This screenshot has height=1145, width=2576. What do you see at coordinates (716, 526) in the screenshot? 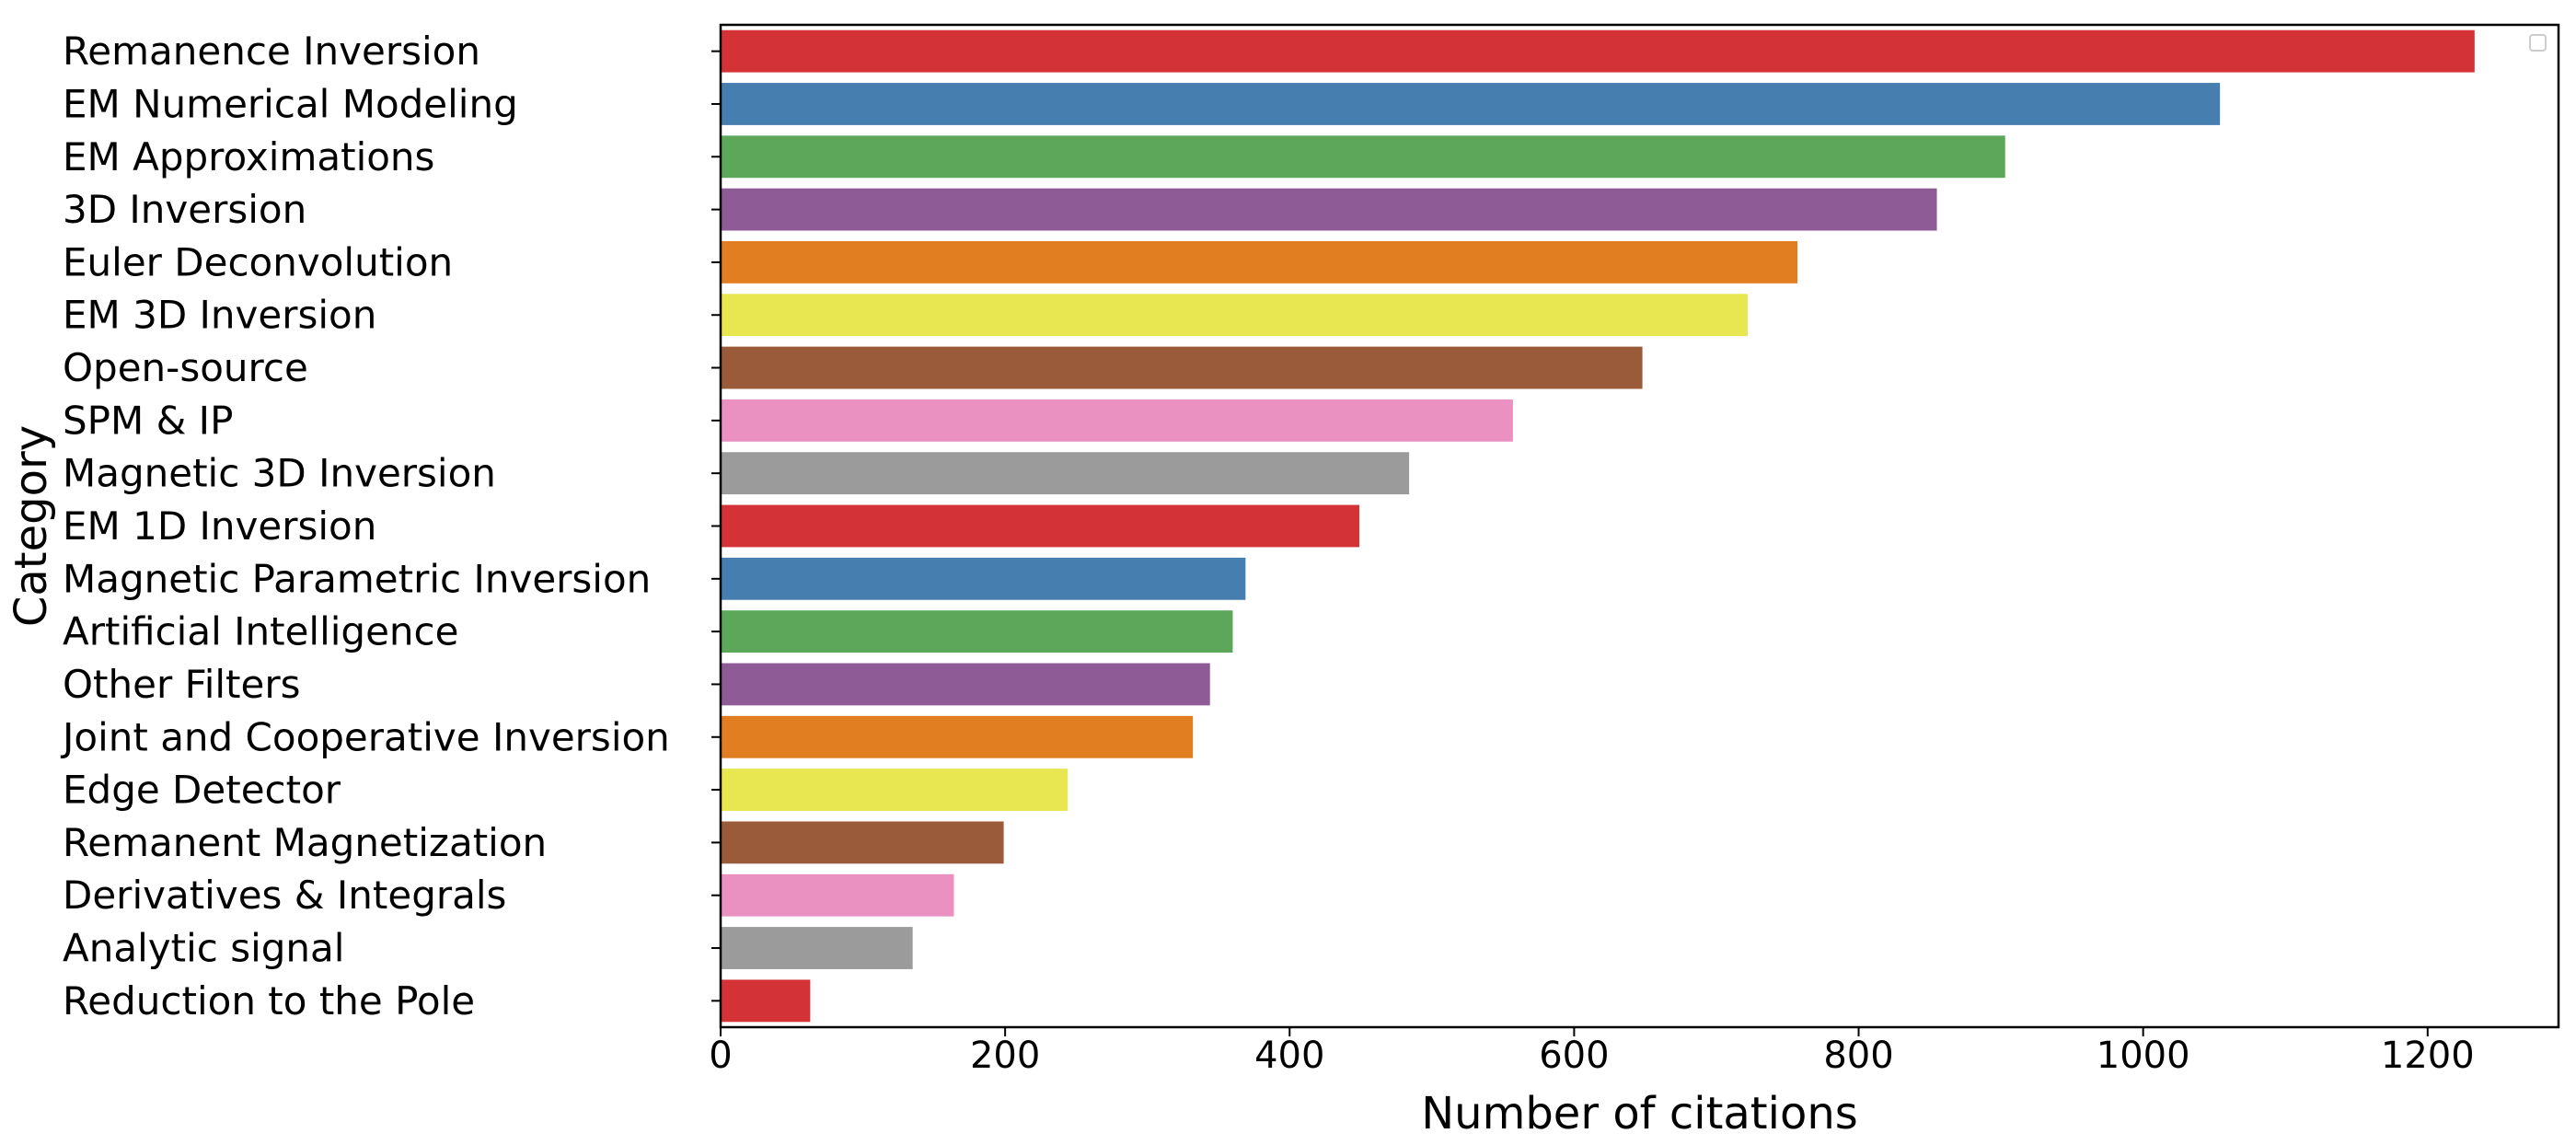
I see `y-ticks` at bounding box center [716, 526].